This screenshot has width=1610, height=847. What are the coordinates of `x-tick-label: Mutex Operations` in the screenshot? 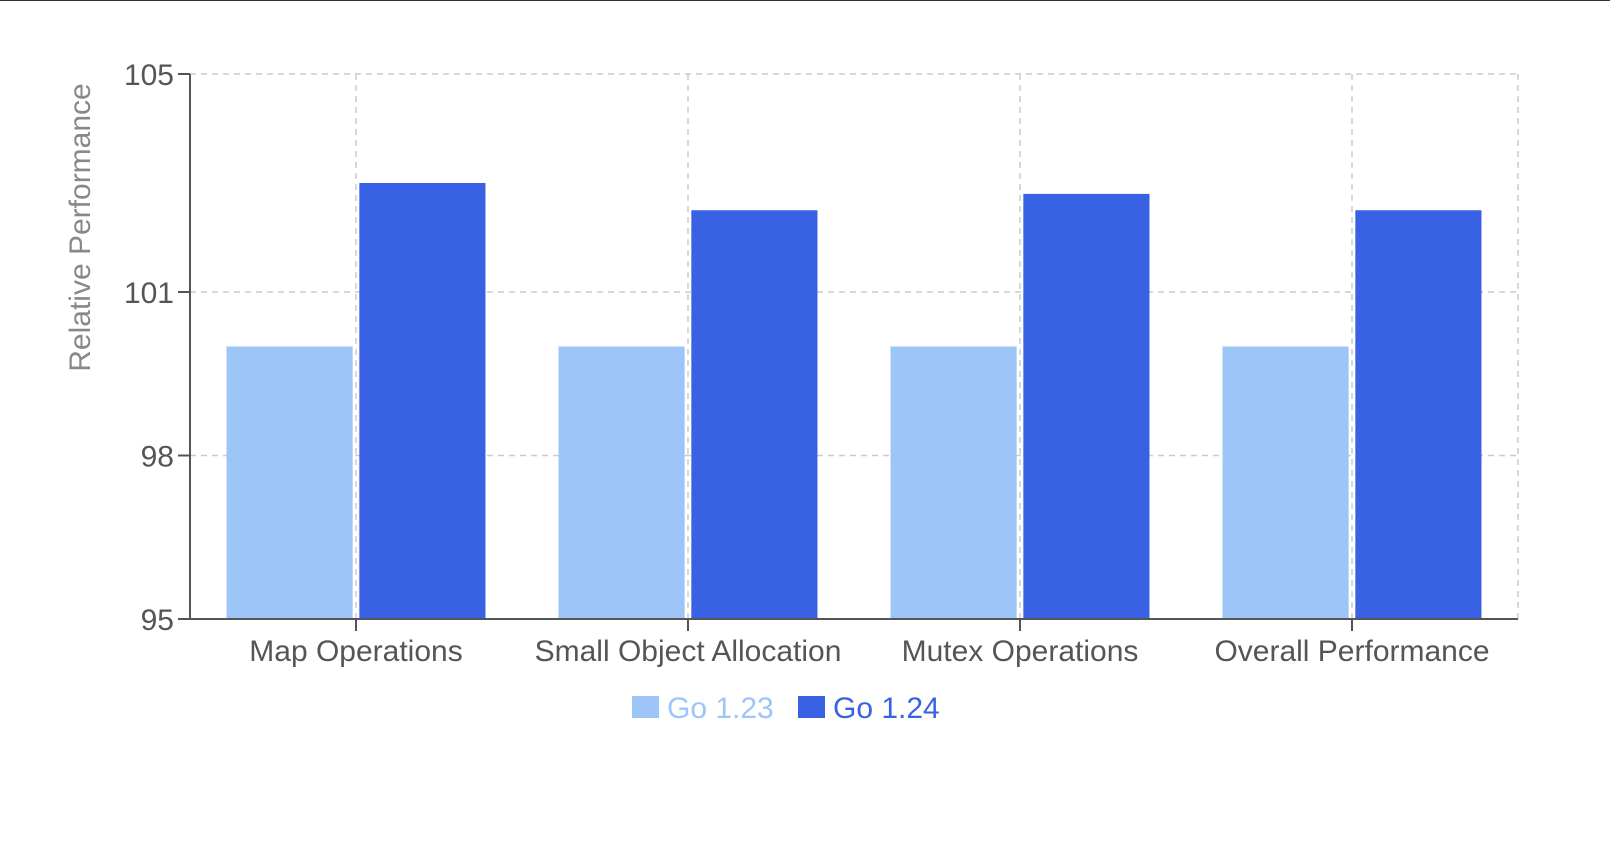 It's located at (1020, 651).